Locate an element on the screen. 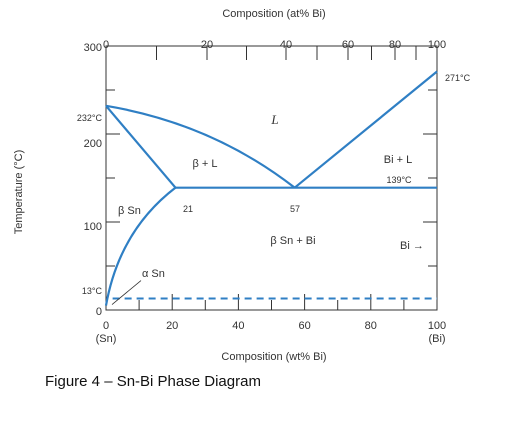 The height and width of the screenshot is (428, 517). bottom-tick-label: 20 is located at coordinates (172, 326).